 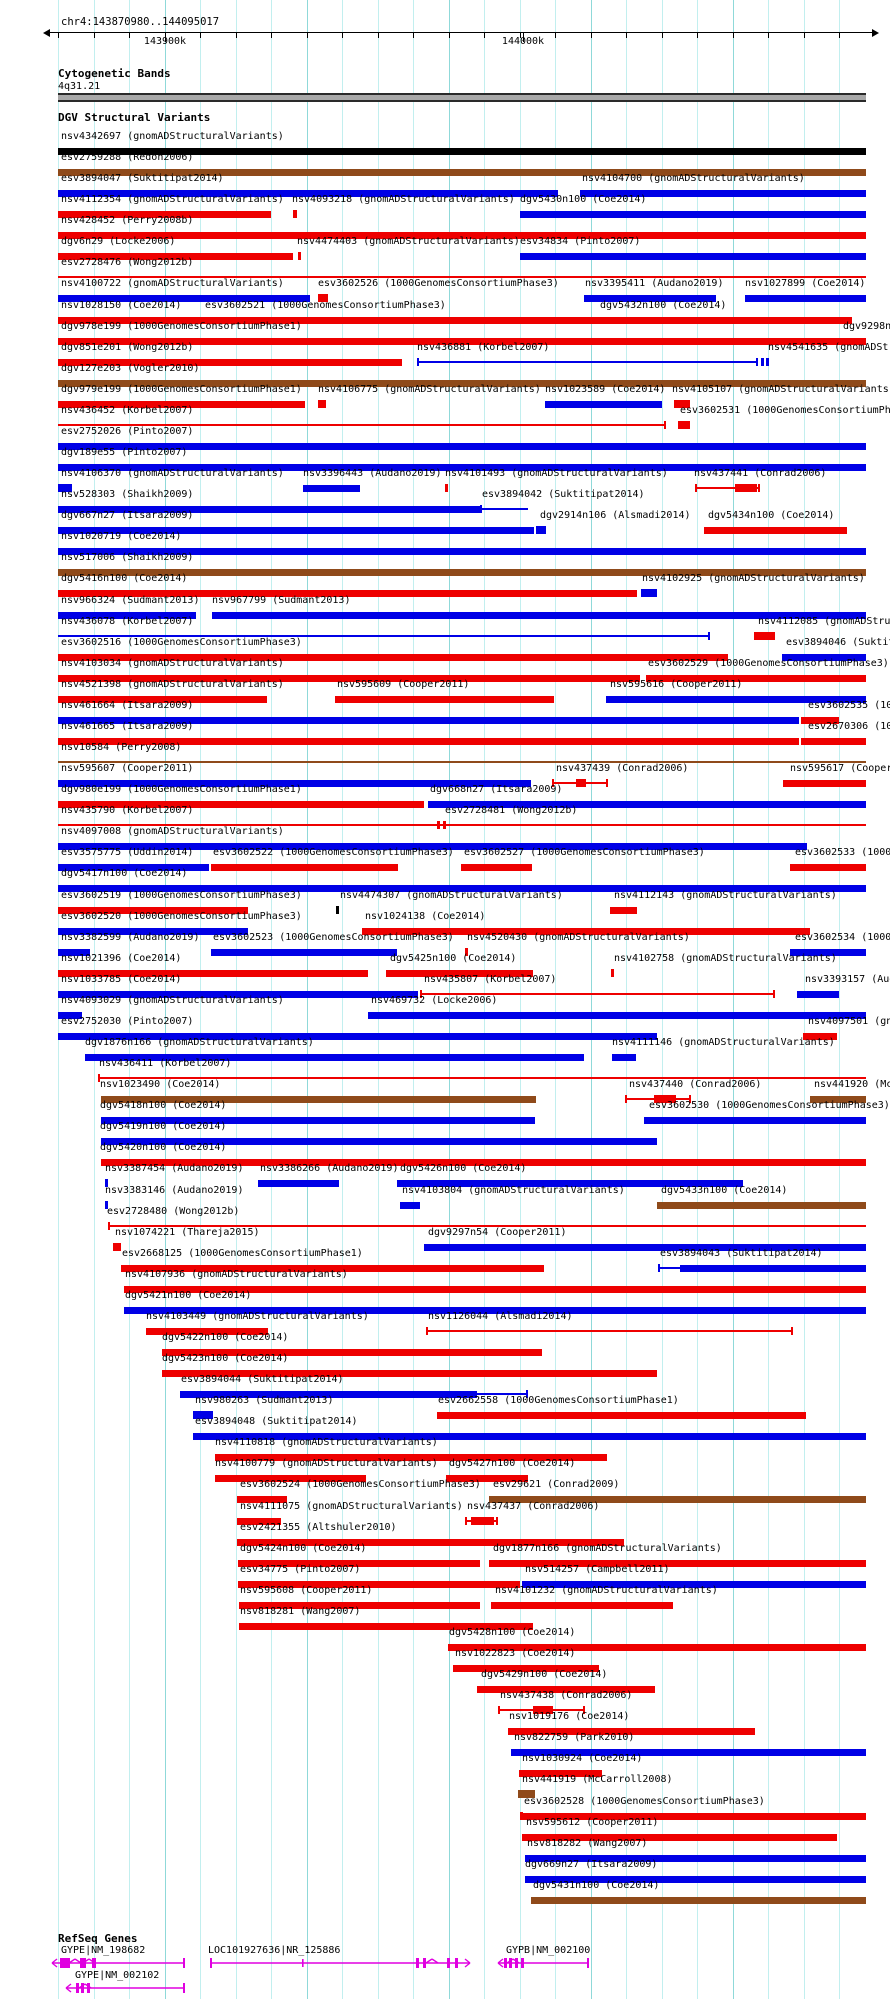 What do you see at coordinates (462, 97) in the screenshot?
I see `cytoband-bar` at bounding box center [462, 97].